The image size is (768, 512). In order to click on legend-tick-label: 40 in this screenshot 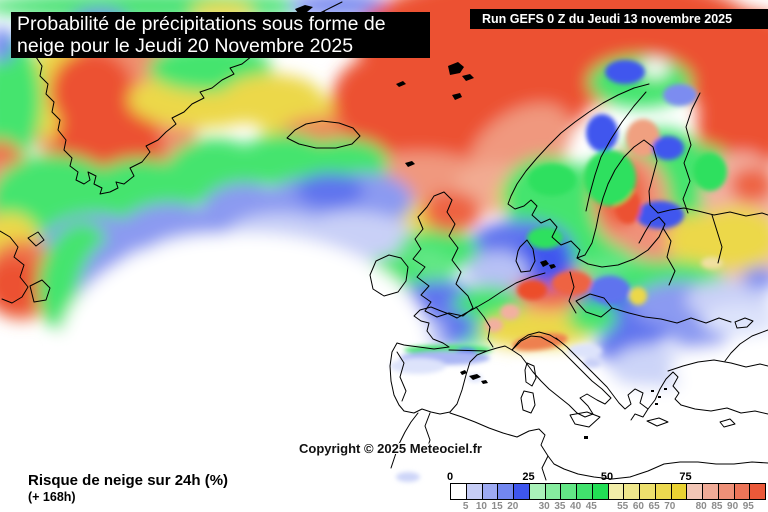, I will do `click(576, 506)`.